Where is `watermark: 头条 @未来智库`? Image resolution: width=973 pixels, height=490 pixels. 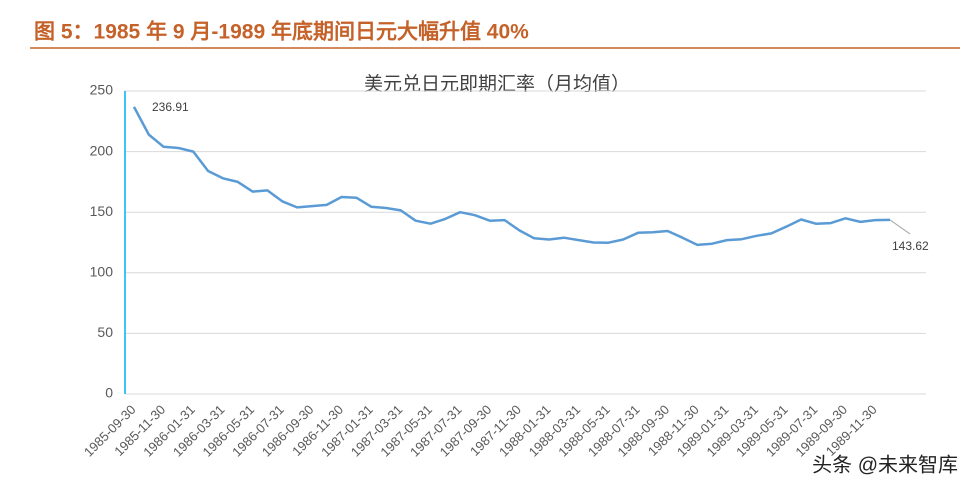
watermark: 头条 @未来智库 is located at coordinates (885, 464).